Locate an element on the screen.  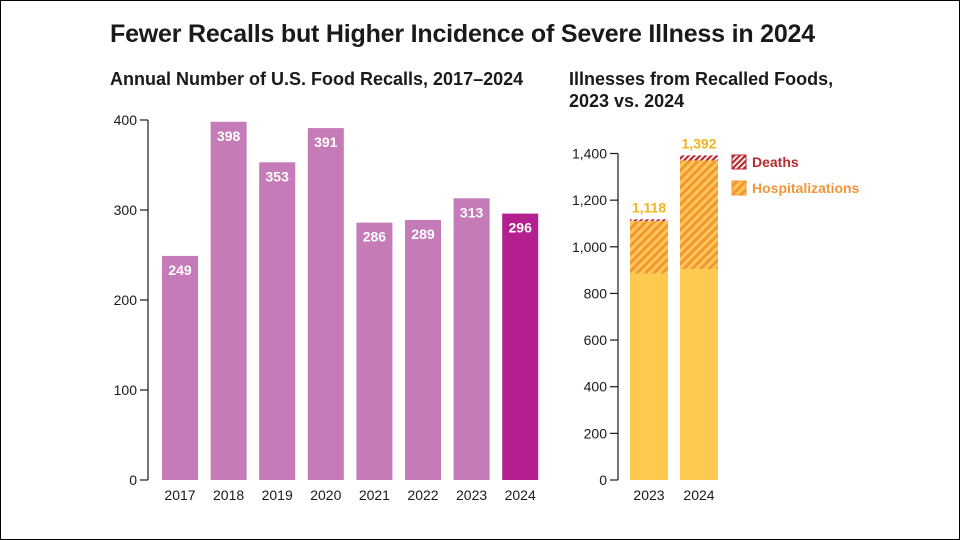
recalls-x-tick-label-2020: 2020 is located at coordinates (325, 495).